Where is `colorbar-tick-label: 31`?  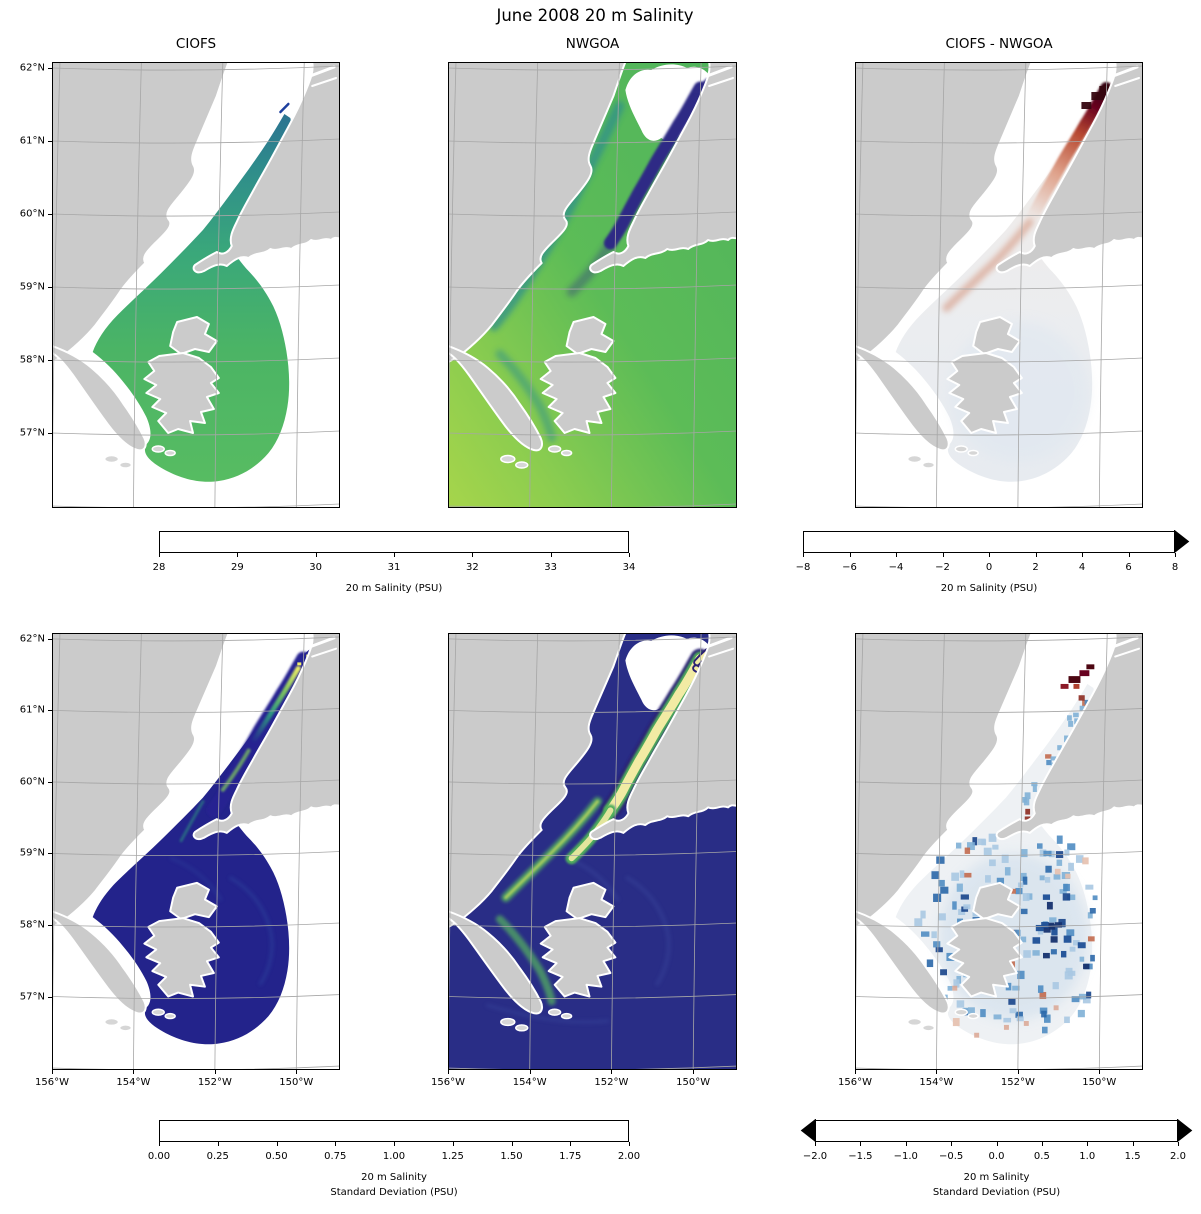
colorbar-tick-label: 31 is located at coordinates (394, 567).